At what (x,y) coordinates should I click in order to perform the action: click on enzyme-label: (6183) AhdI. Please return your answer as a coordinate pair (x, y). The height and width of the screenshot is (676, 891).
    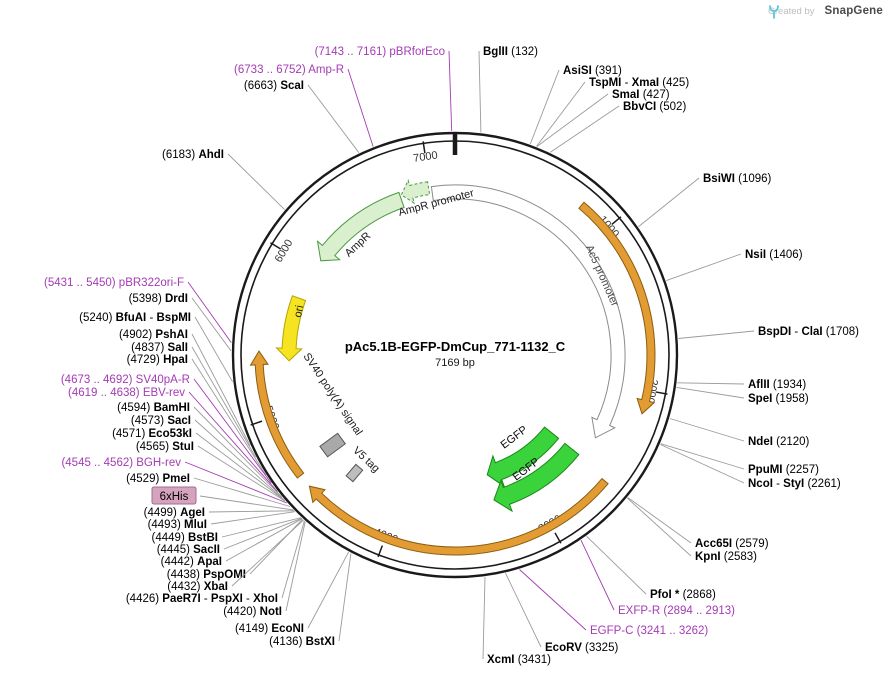
    Looking at the image, I should click on (193, 155).